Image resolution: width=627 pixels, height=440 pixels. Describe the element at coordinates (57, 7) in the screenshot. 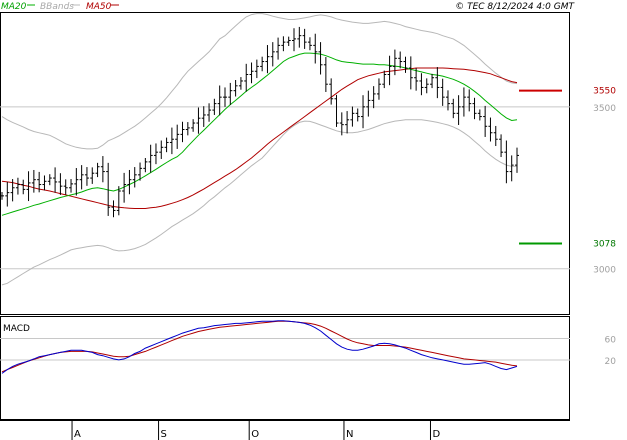

I see `legend-bbands: BBands` at that location.